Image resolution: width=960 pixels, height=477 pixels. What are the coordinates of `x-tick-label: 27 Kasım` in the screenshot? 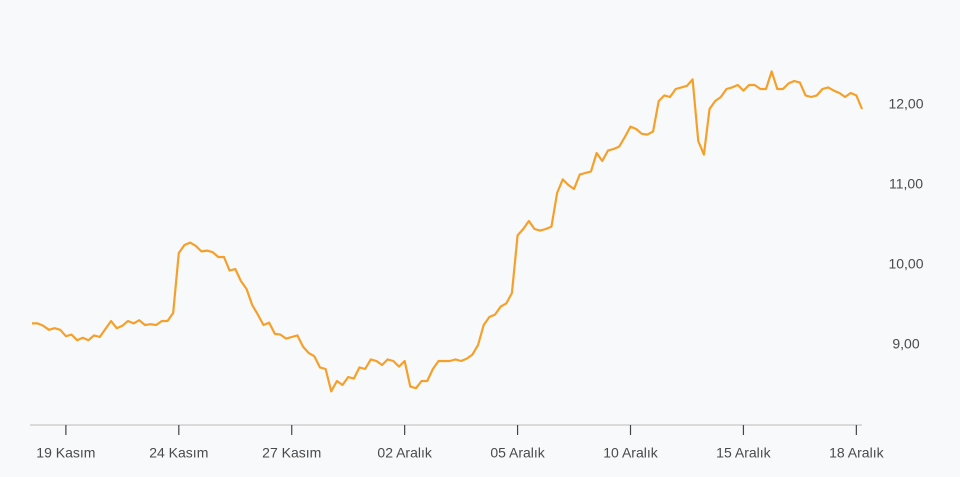 It's located at (291, 453).